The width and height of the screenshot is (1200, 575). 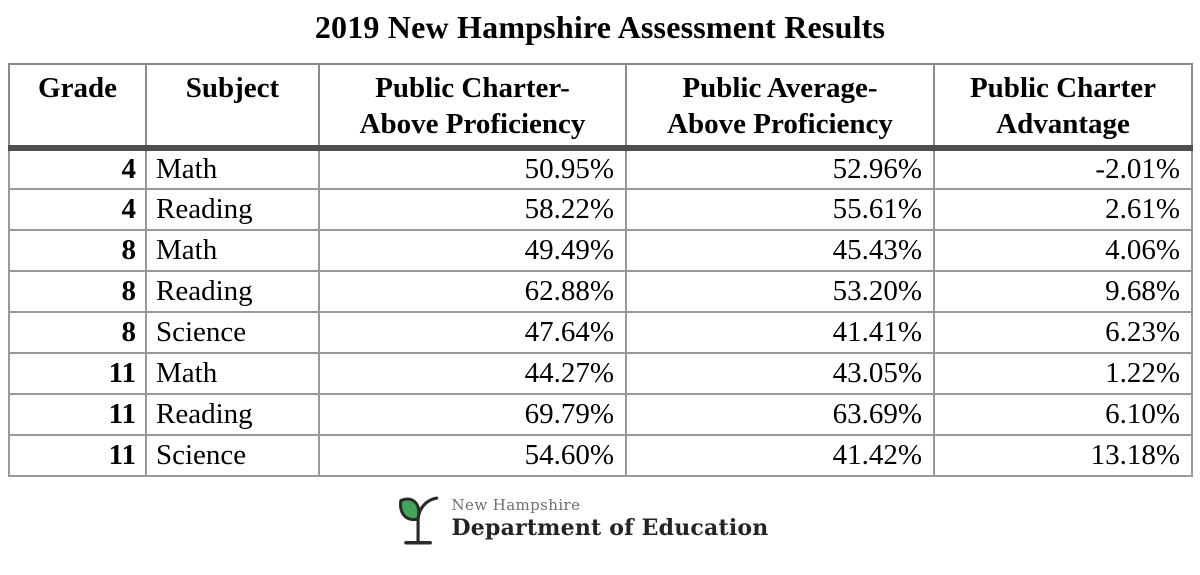 I want to click on charter-proficiency-cell: 69.79%, so click(x=472, y=414).